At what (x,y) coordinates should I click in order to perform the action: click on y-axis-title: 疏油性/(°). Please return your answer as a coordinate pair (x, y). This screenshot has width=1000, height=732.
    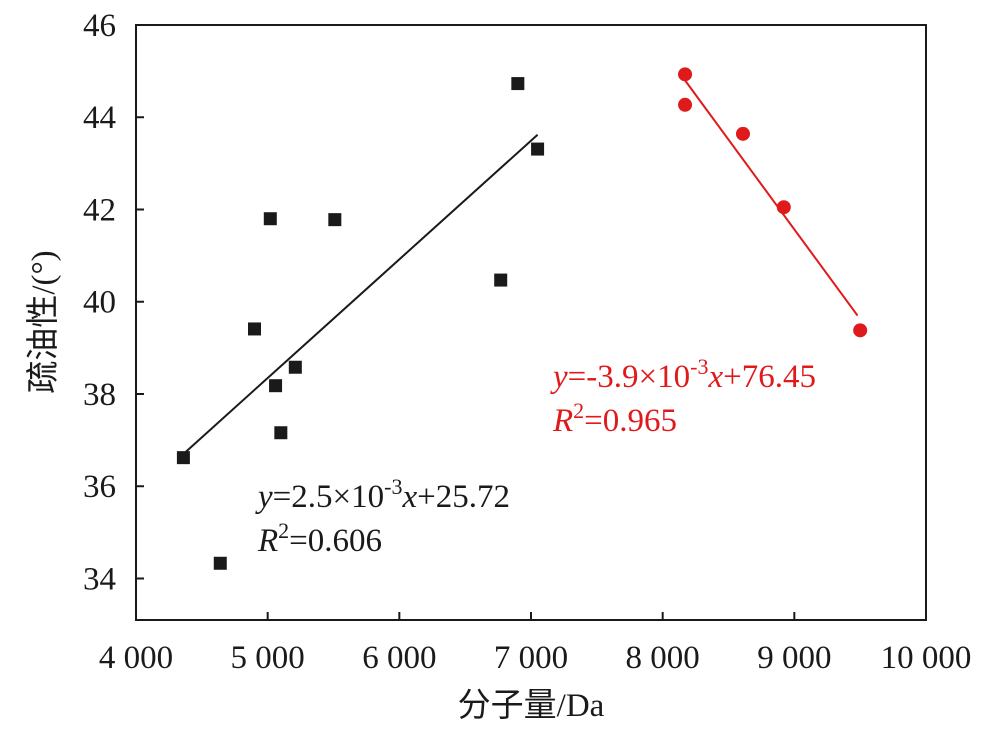
    Looking at the image, I should click on (43, 321).